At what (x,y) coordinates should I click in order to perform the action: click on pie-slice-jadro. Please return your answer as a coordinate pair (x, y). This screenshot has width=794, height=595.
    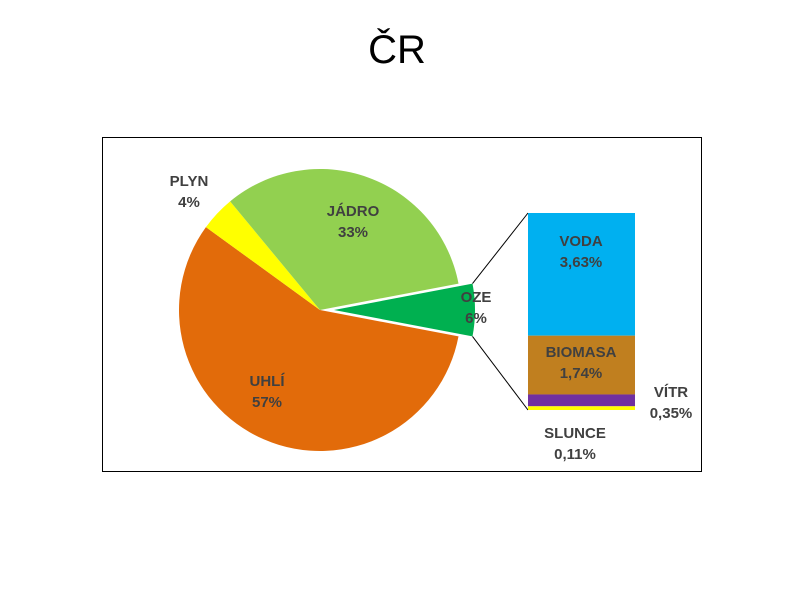
    Looking at the image, I should click on (344, 239).